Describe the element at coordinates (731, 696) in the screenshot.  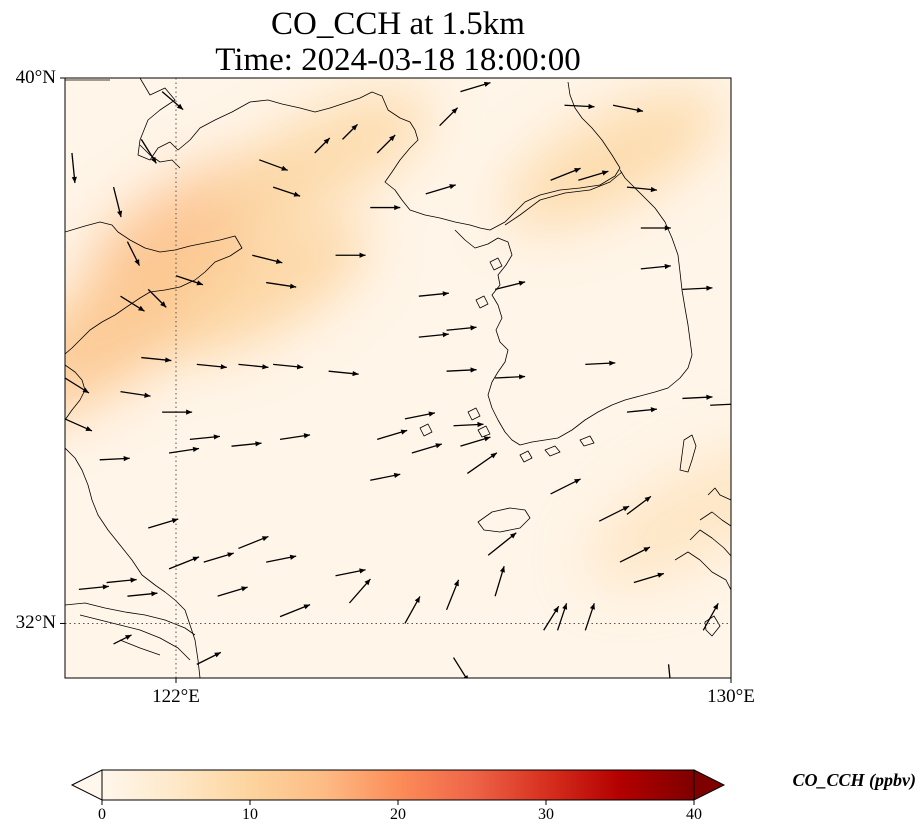
I see `lon-label-130e: 130°E` at that location.